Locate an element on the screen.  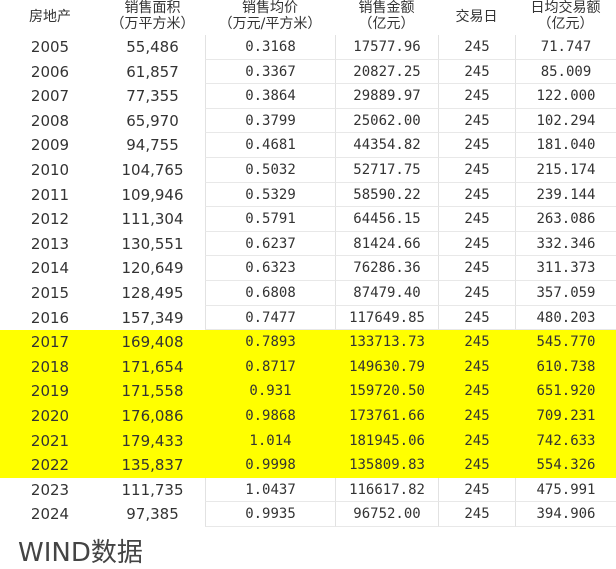
header-daily-amount: 日均交易额 （亿元） is located at coordinates (565, 16).